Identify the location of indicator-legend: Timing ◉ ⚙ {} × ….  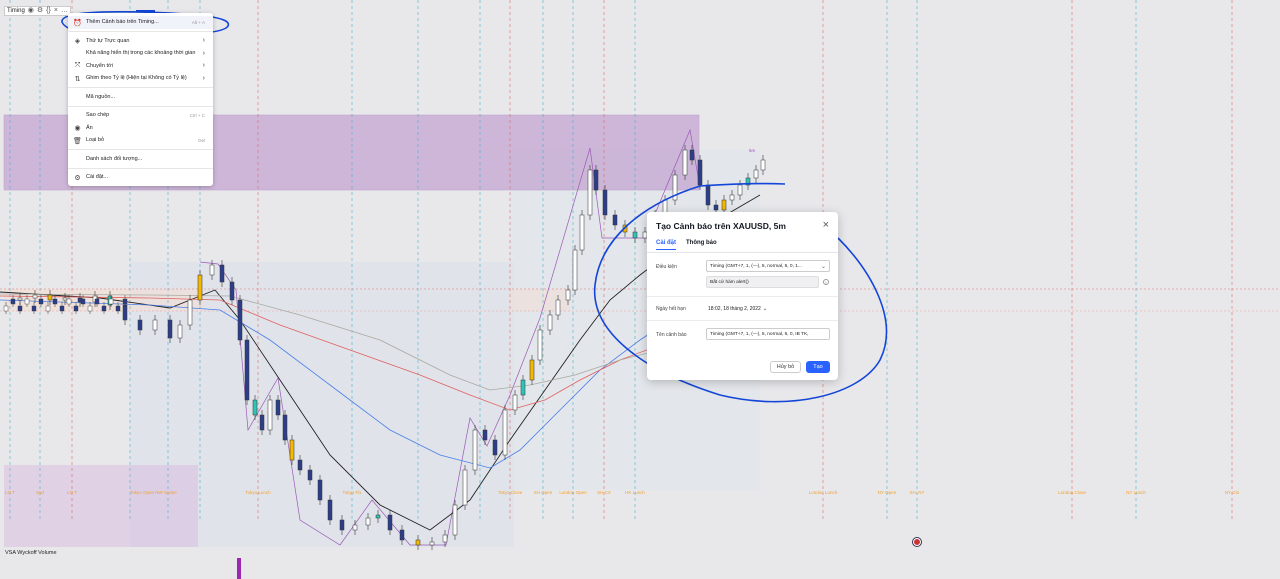
(37, 11).